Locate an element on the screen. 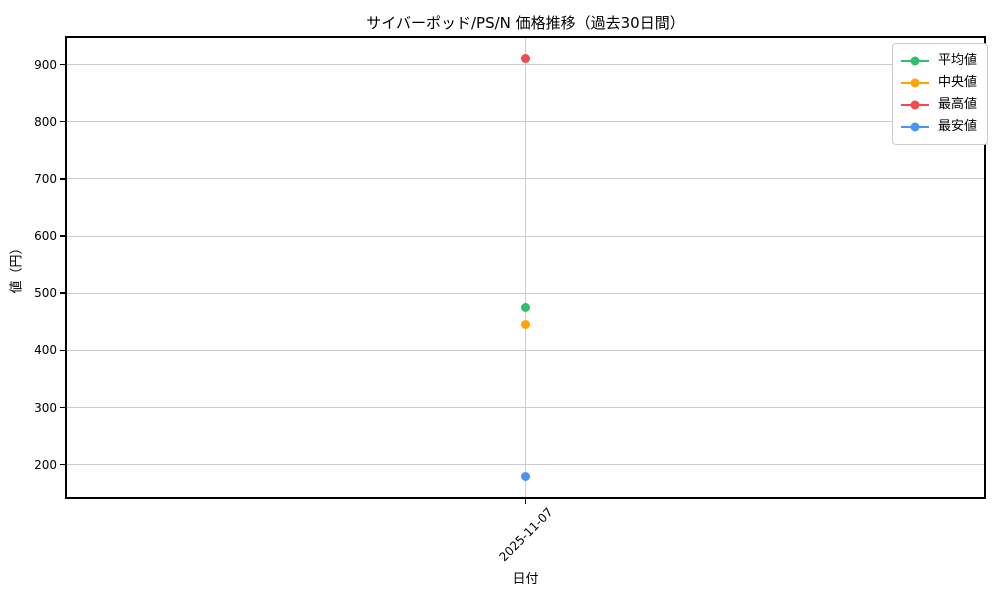 The height and width of the screenshot is (600, 1000). legend-item-label: 中央値 is located at coordinates (957, 82).